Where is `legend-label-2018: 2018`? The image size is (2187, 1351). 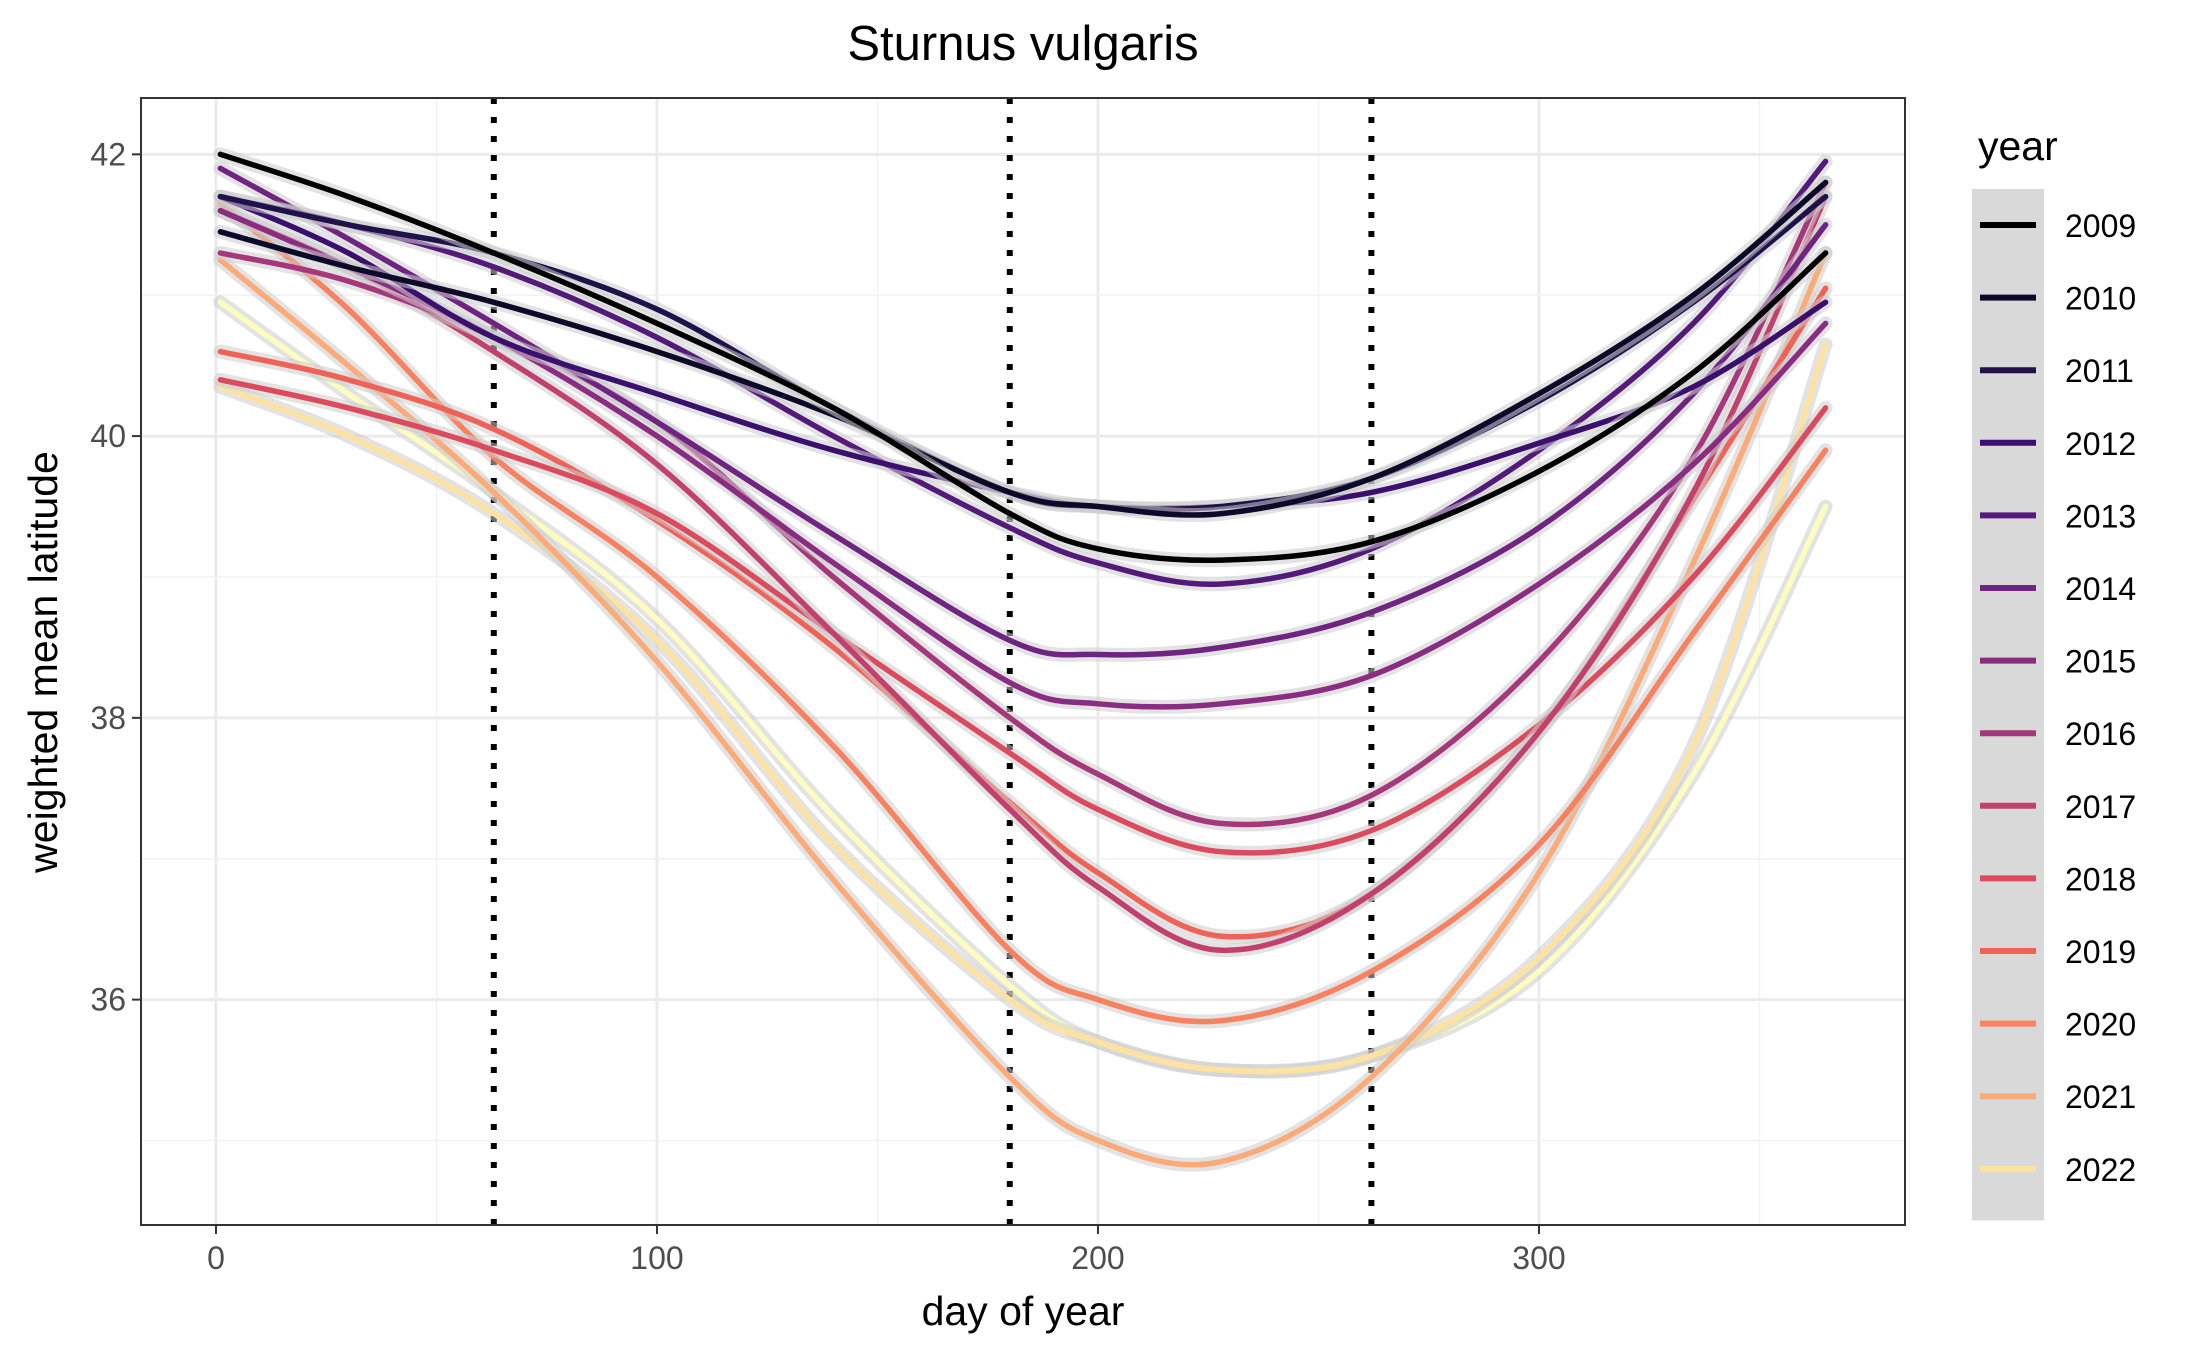
legend-label-2018: 2018 is located at coordinates (2100, 879).